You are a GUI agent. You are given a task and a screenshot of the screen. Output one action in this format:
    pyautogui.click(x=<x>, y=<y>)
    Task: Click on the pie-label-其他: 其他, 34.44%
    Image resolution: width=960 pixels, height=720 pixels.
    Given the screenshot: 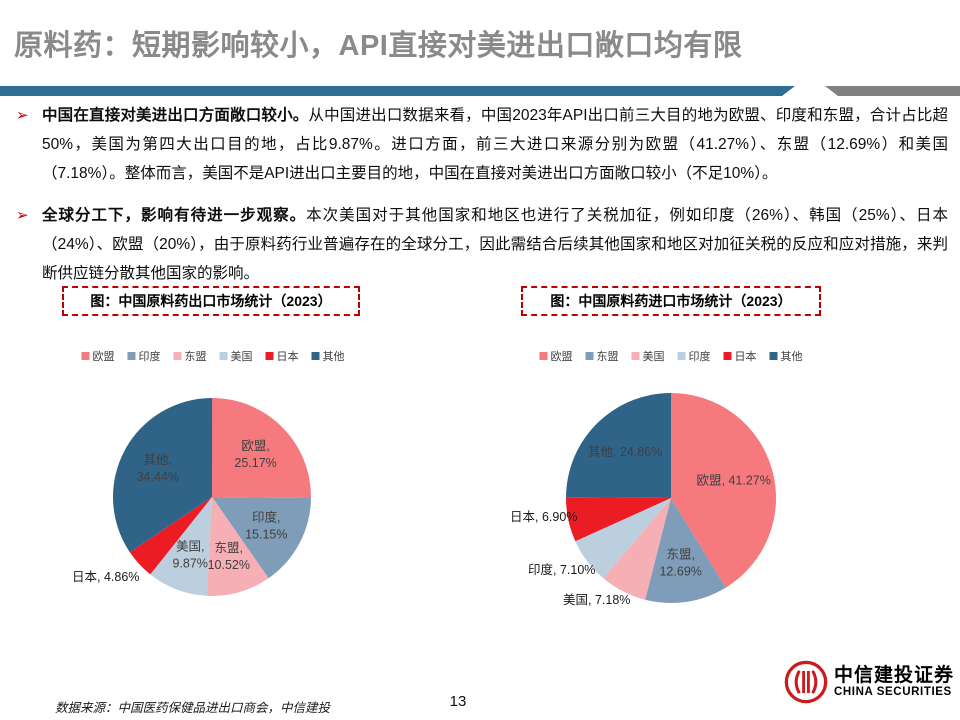 What is the action you would take?
    pyautogui.click(x=158, y=468)
    